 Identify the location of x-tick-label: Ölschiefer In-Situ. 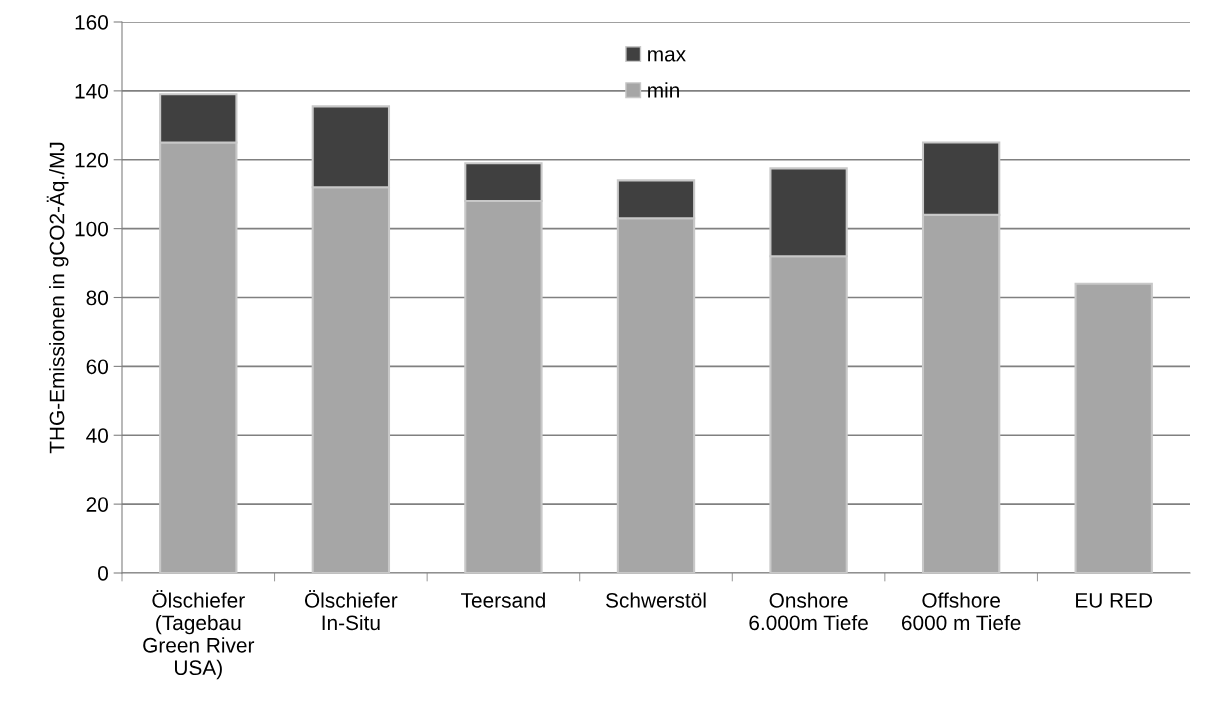
(351, 610).